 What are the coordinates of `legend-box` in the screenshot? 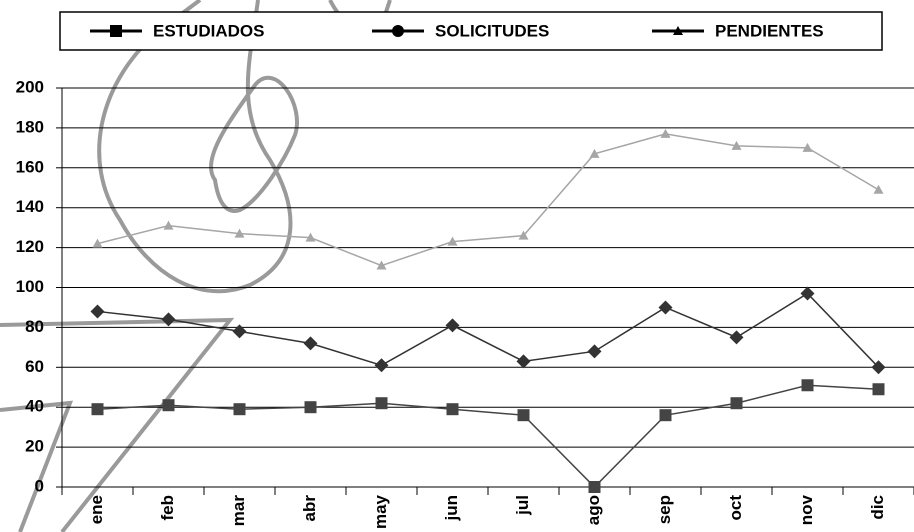 It's located at (471, 31).